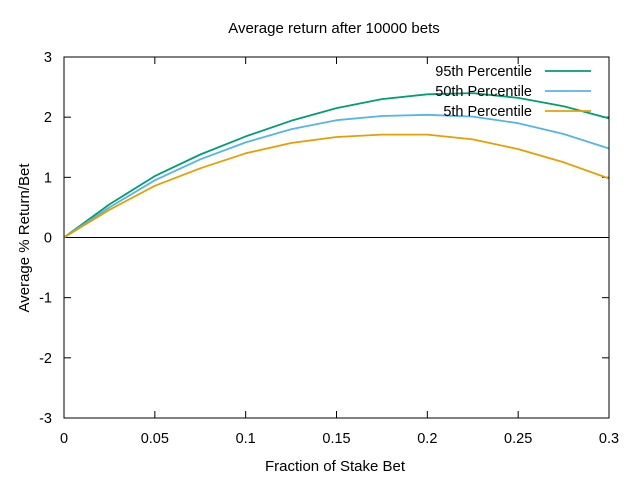 The height and width of the screenshot is (480, 640). What do you see at coordinates (336, 439) in the screenshot?
I see `x-tick-label: 0.15` at bounding box center [336, 439].